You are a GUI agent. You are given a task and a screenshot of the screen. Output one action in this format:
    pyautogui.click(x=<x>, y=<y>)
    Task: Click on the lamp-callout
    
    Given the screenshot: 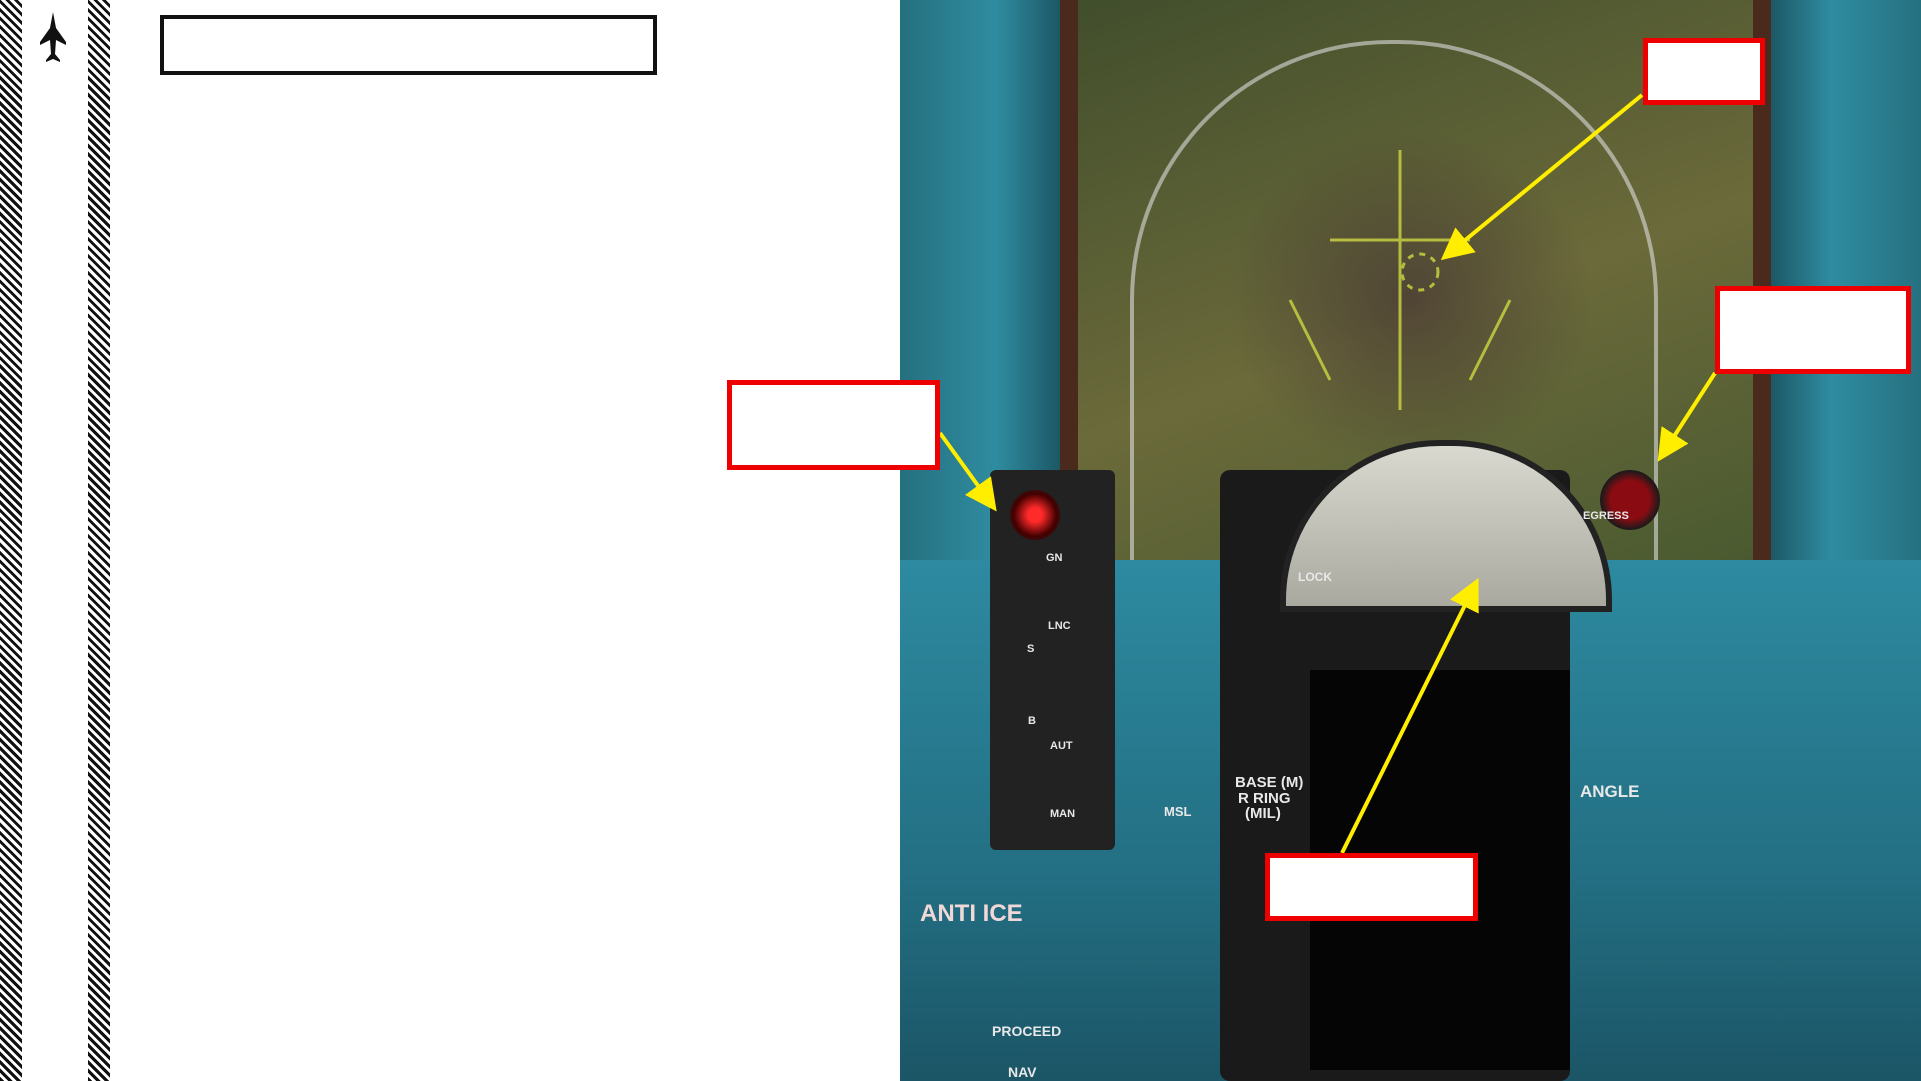 What is the action you would take?
    pyautogui.click(x=1813, y=330)
    